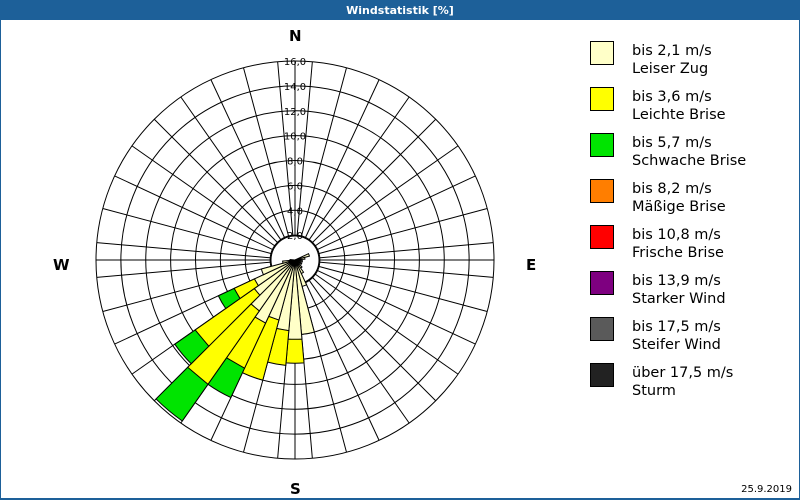 This screenshot has width=800, height=500. I want to click on compass-north: N, so click(295, 36).